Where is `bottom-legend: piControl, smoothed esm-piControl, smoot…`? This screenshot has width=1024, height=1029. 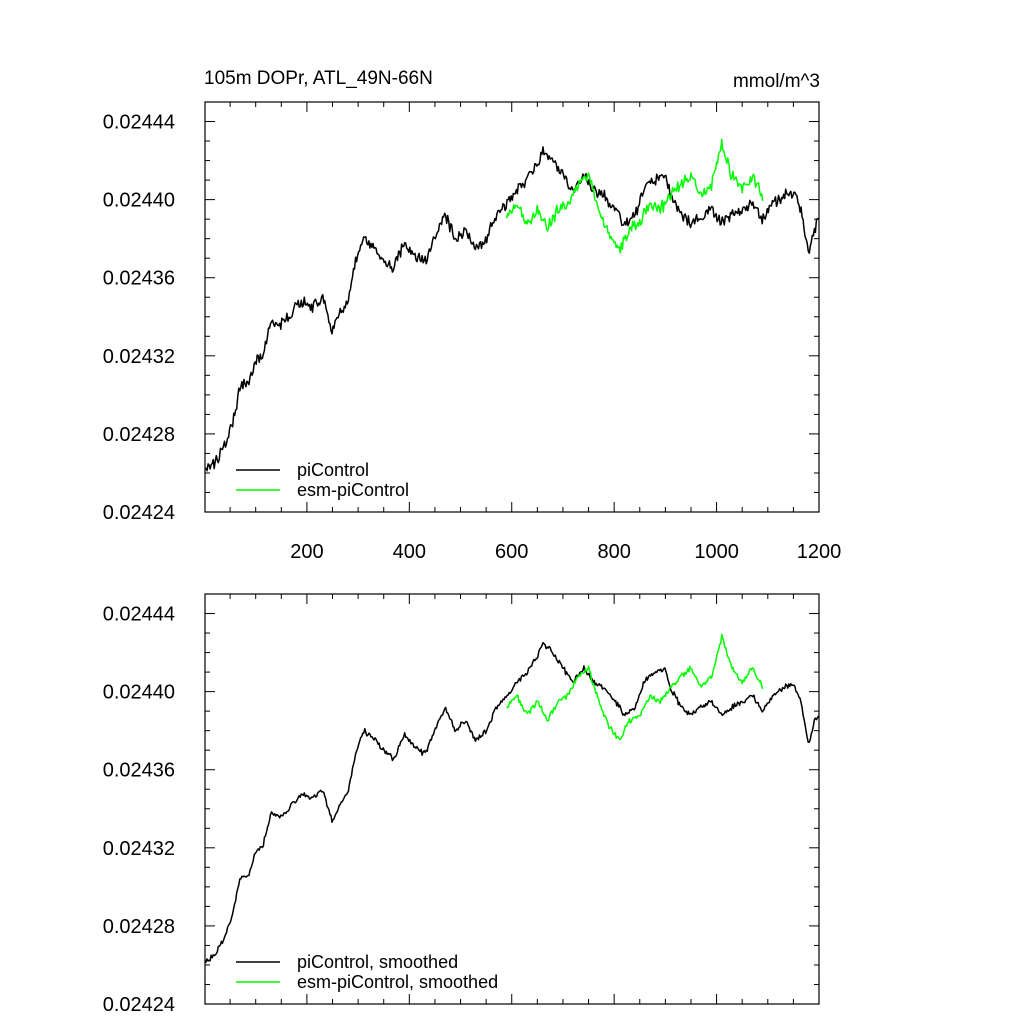
bottom-legend: piControl, smoothed esm-piControl, smoot… is located at coordinates (367, 972).